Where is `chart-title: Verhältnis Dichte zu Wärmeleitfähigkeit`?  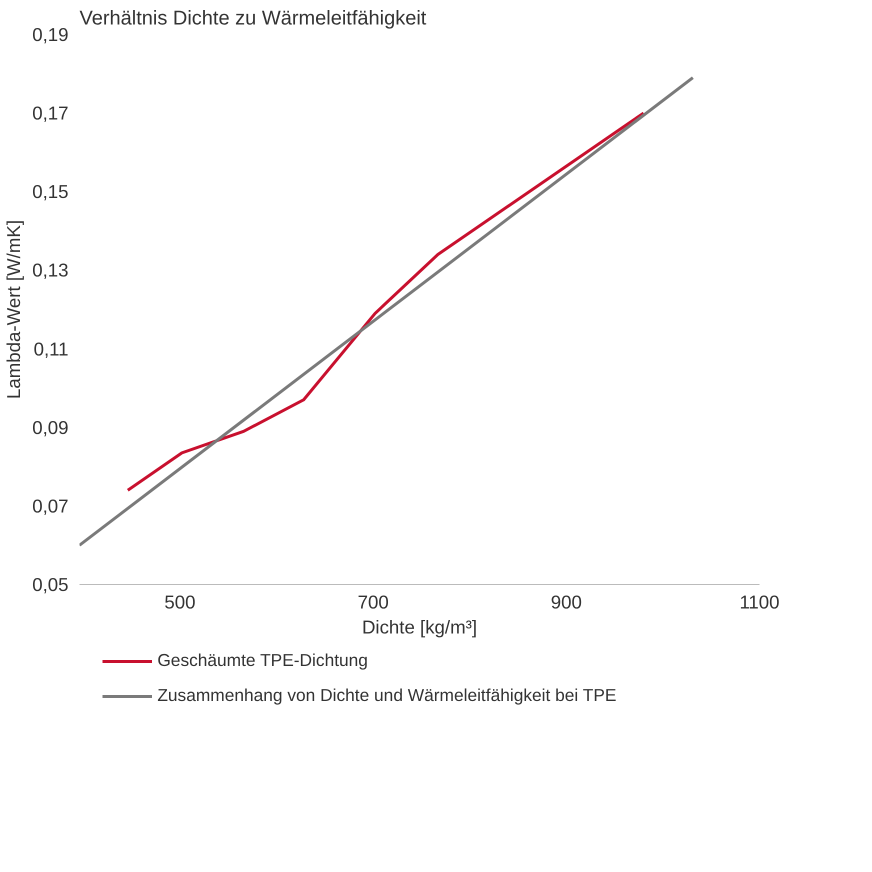 chart-title: Verhältnis Dichte zu Wärmeleitfähigkeit is located at coordinates (253, 19).